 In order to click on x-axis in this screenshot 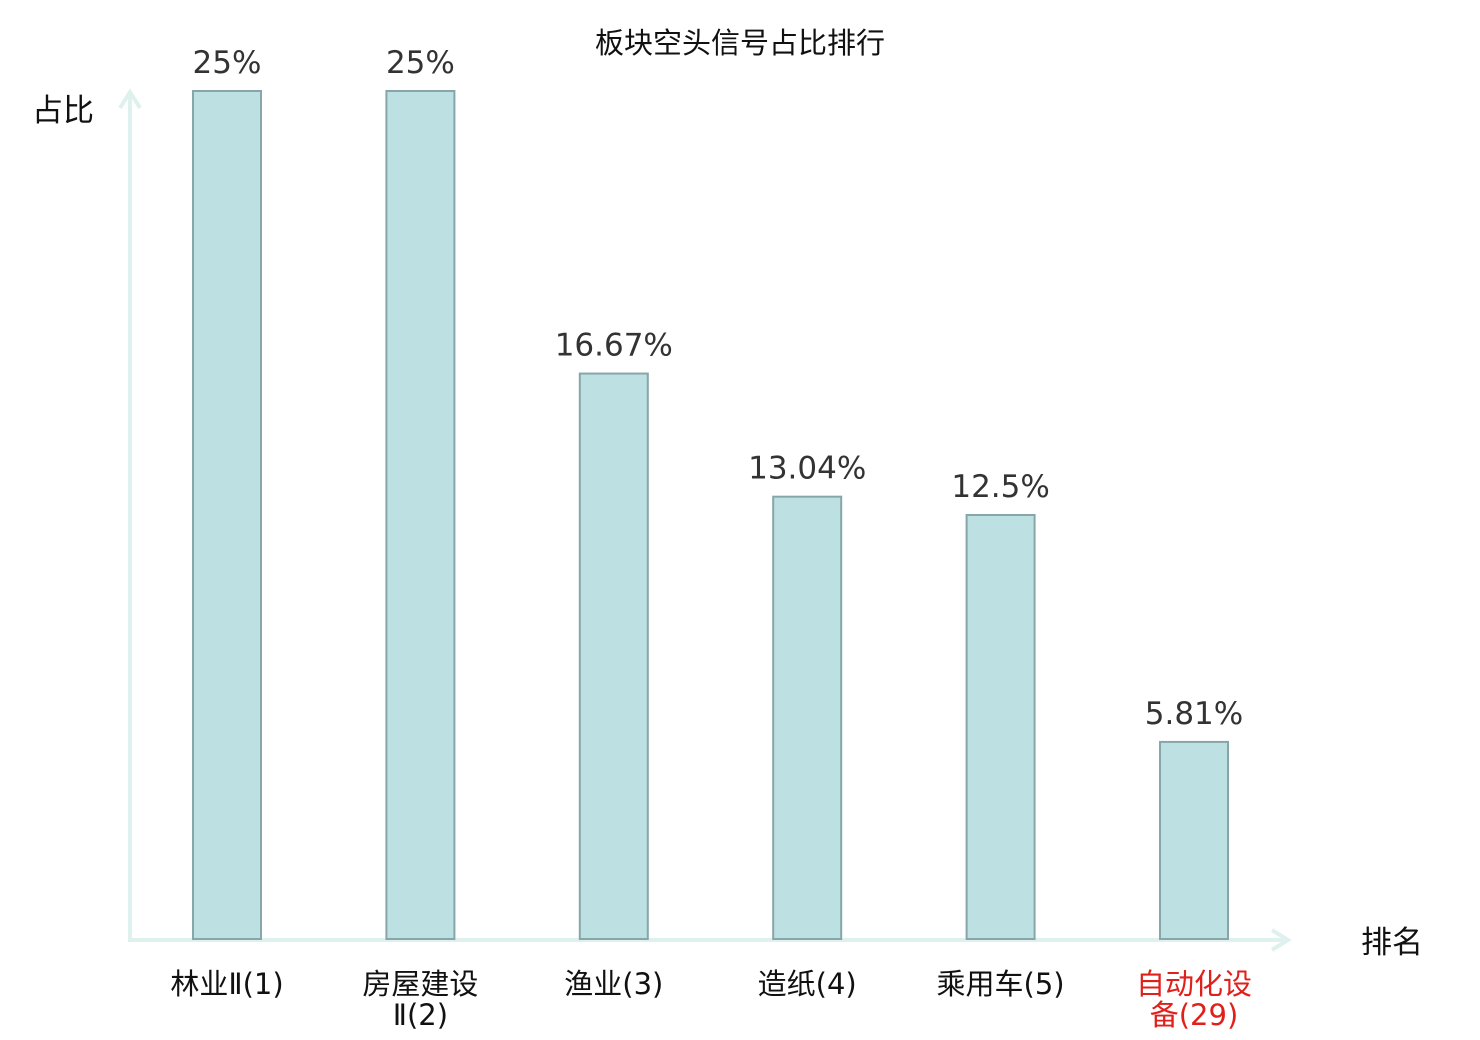, I will do `click(710, 940)`.